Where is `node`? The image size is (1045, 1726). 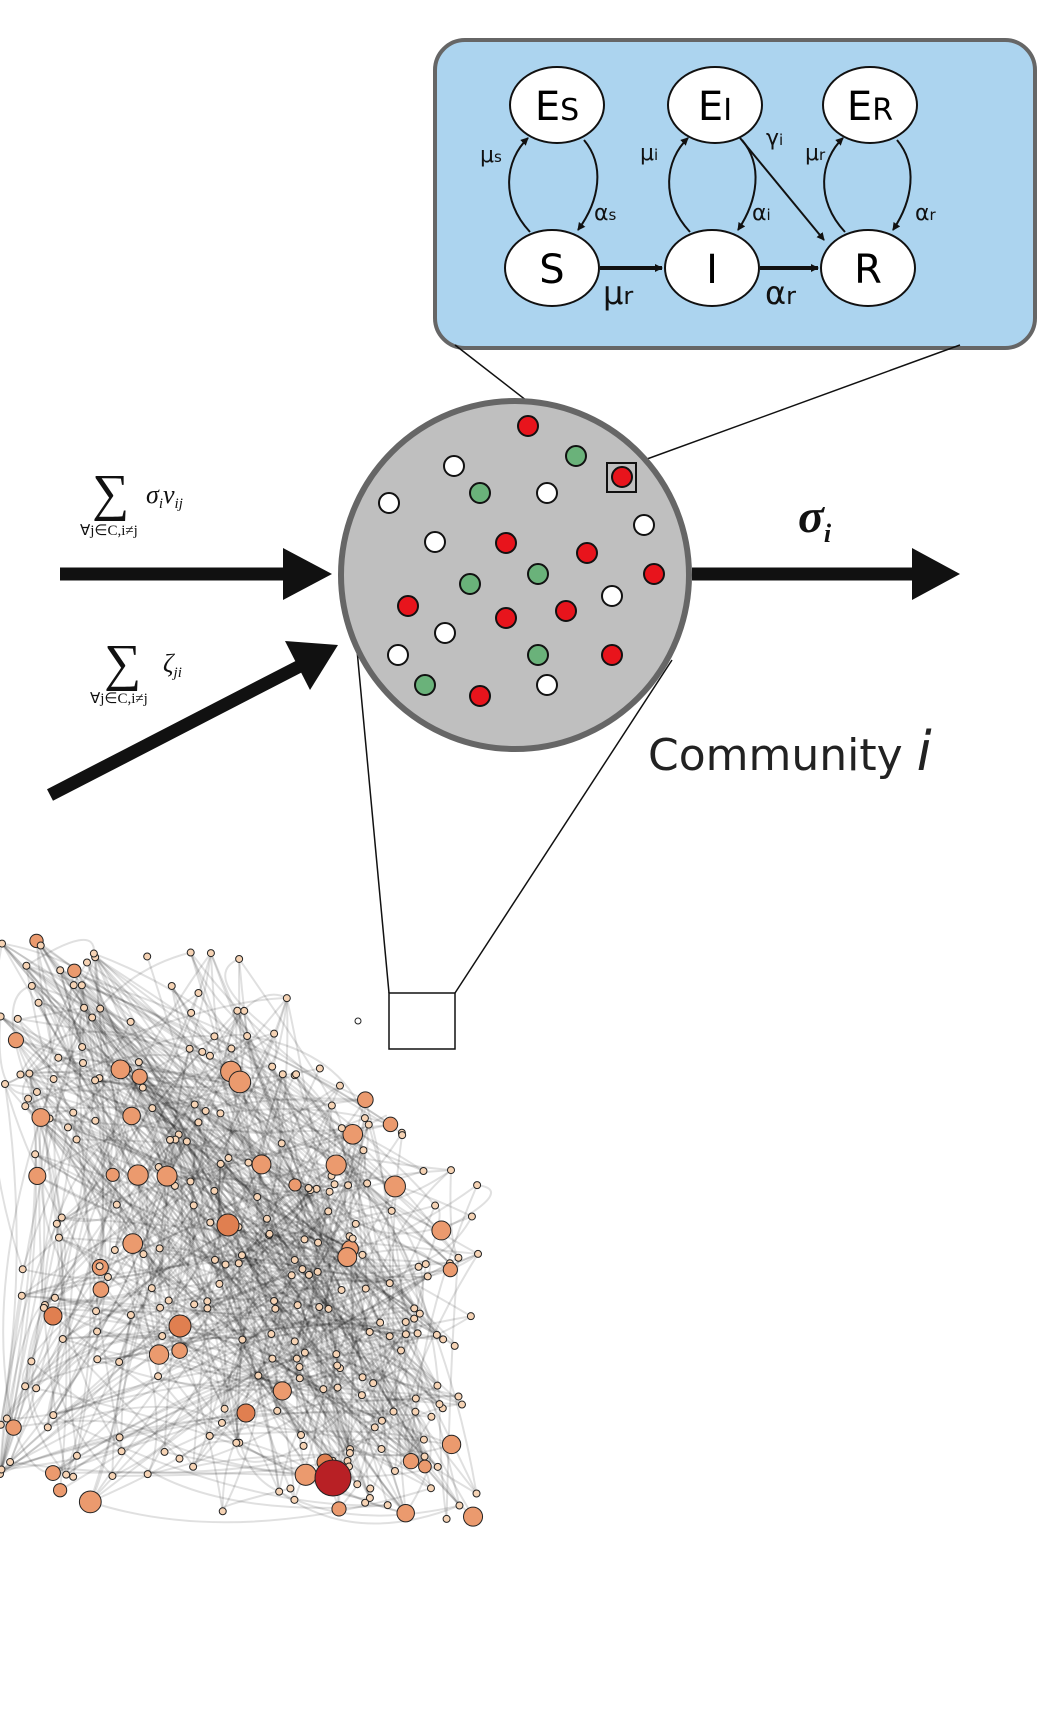
node is located at coordinates (552, 268).